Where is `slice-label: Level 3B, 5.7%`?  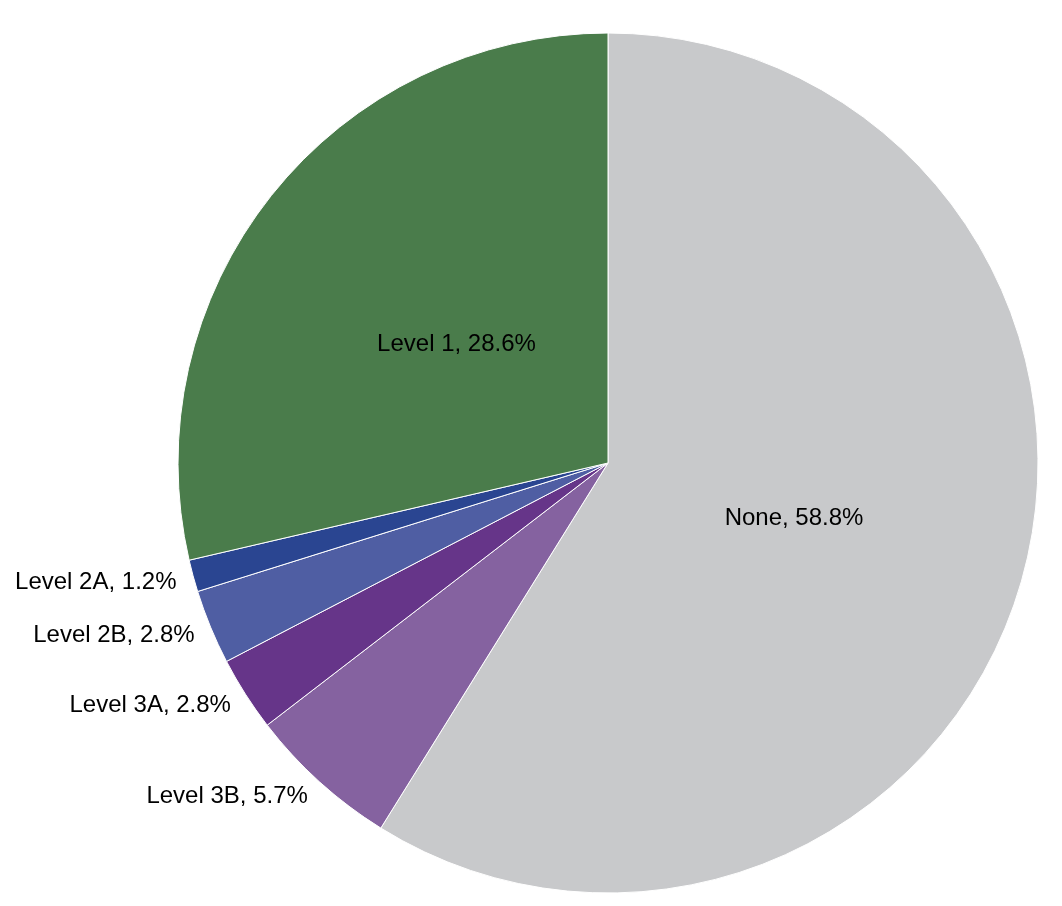
slice-label: Level 3B, 5.7% is located at coordinates (227, 794).